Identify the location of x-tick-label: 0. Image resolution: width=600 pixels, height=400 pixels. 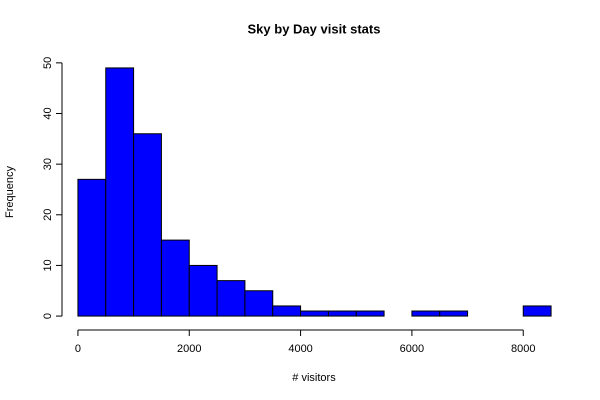
(78, 349).